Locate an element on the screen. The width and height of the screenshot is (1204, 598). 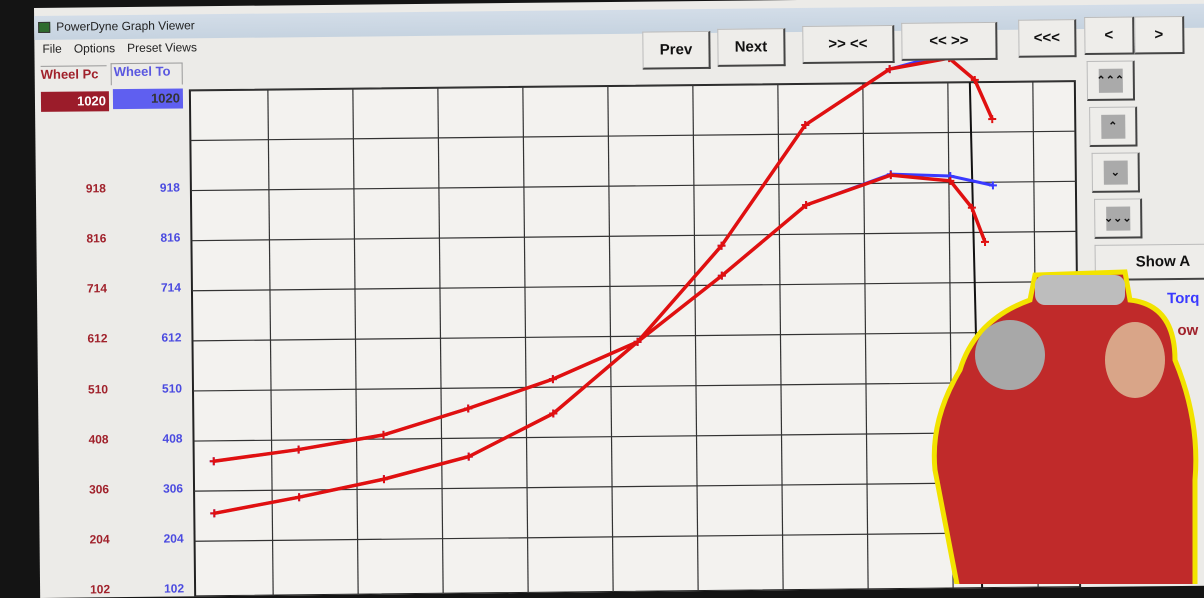
scroll-bottom-button: ⌄⌄⌄ is located at coordinates (1118, 218).